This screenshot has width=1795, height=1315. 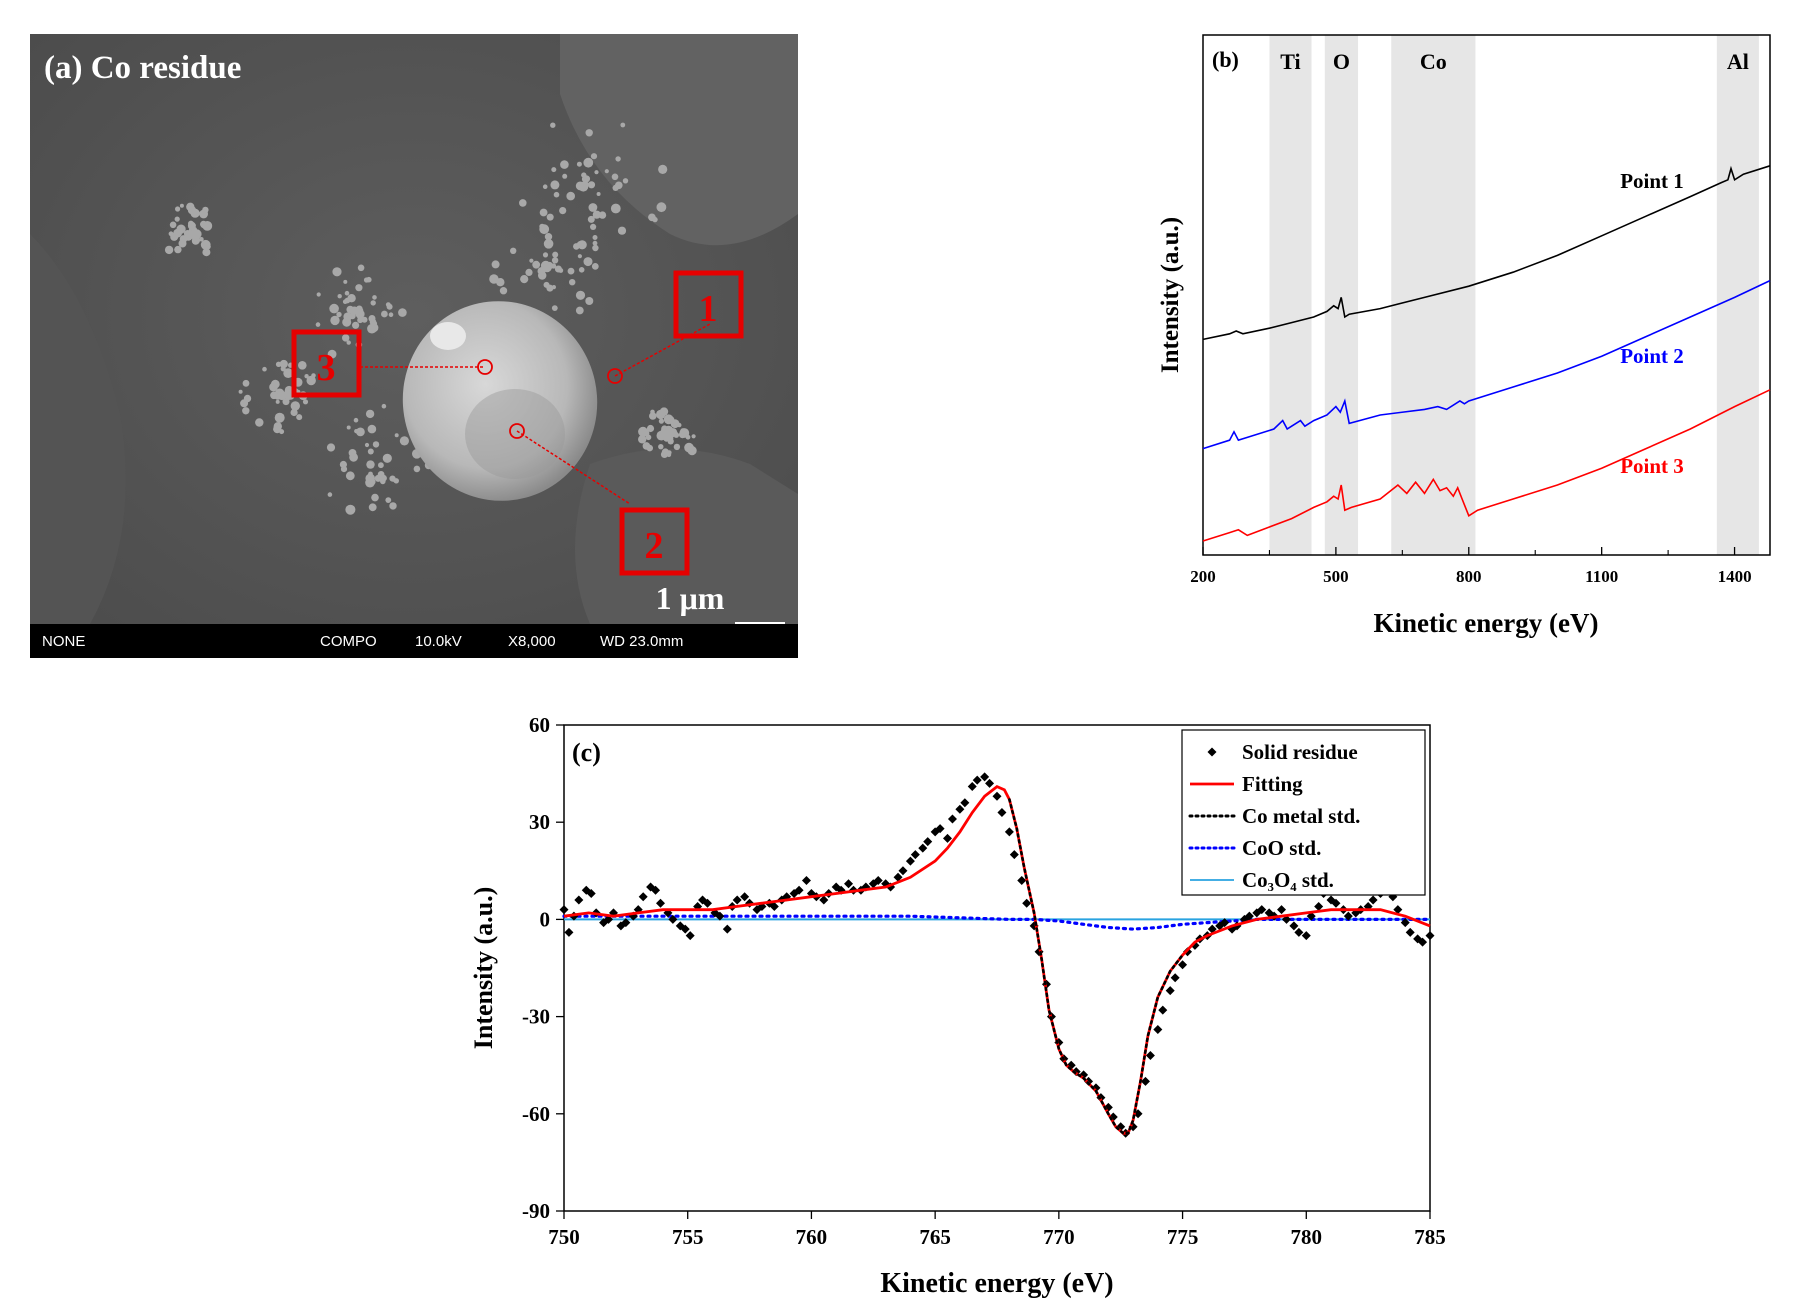 What do you see at coordinates (615, 376) in the screenshot?
I see `point-1-circle` at bounding box center [615, 376].